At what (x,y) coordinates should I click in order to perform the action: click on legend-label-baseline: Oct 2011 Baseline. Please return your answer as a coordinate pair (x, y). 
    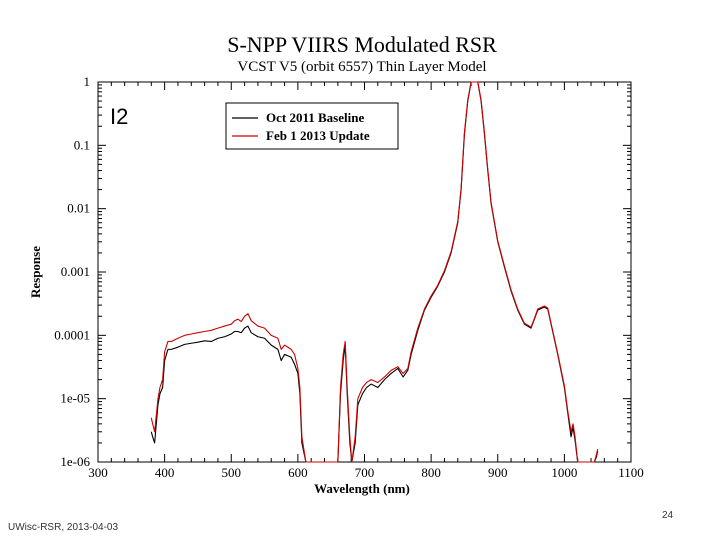
    Looking at the image, I should click on (315, 117).